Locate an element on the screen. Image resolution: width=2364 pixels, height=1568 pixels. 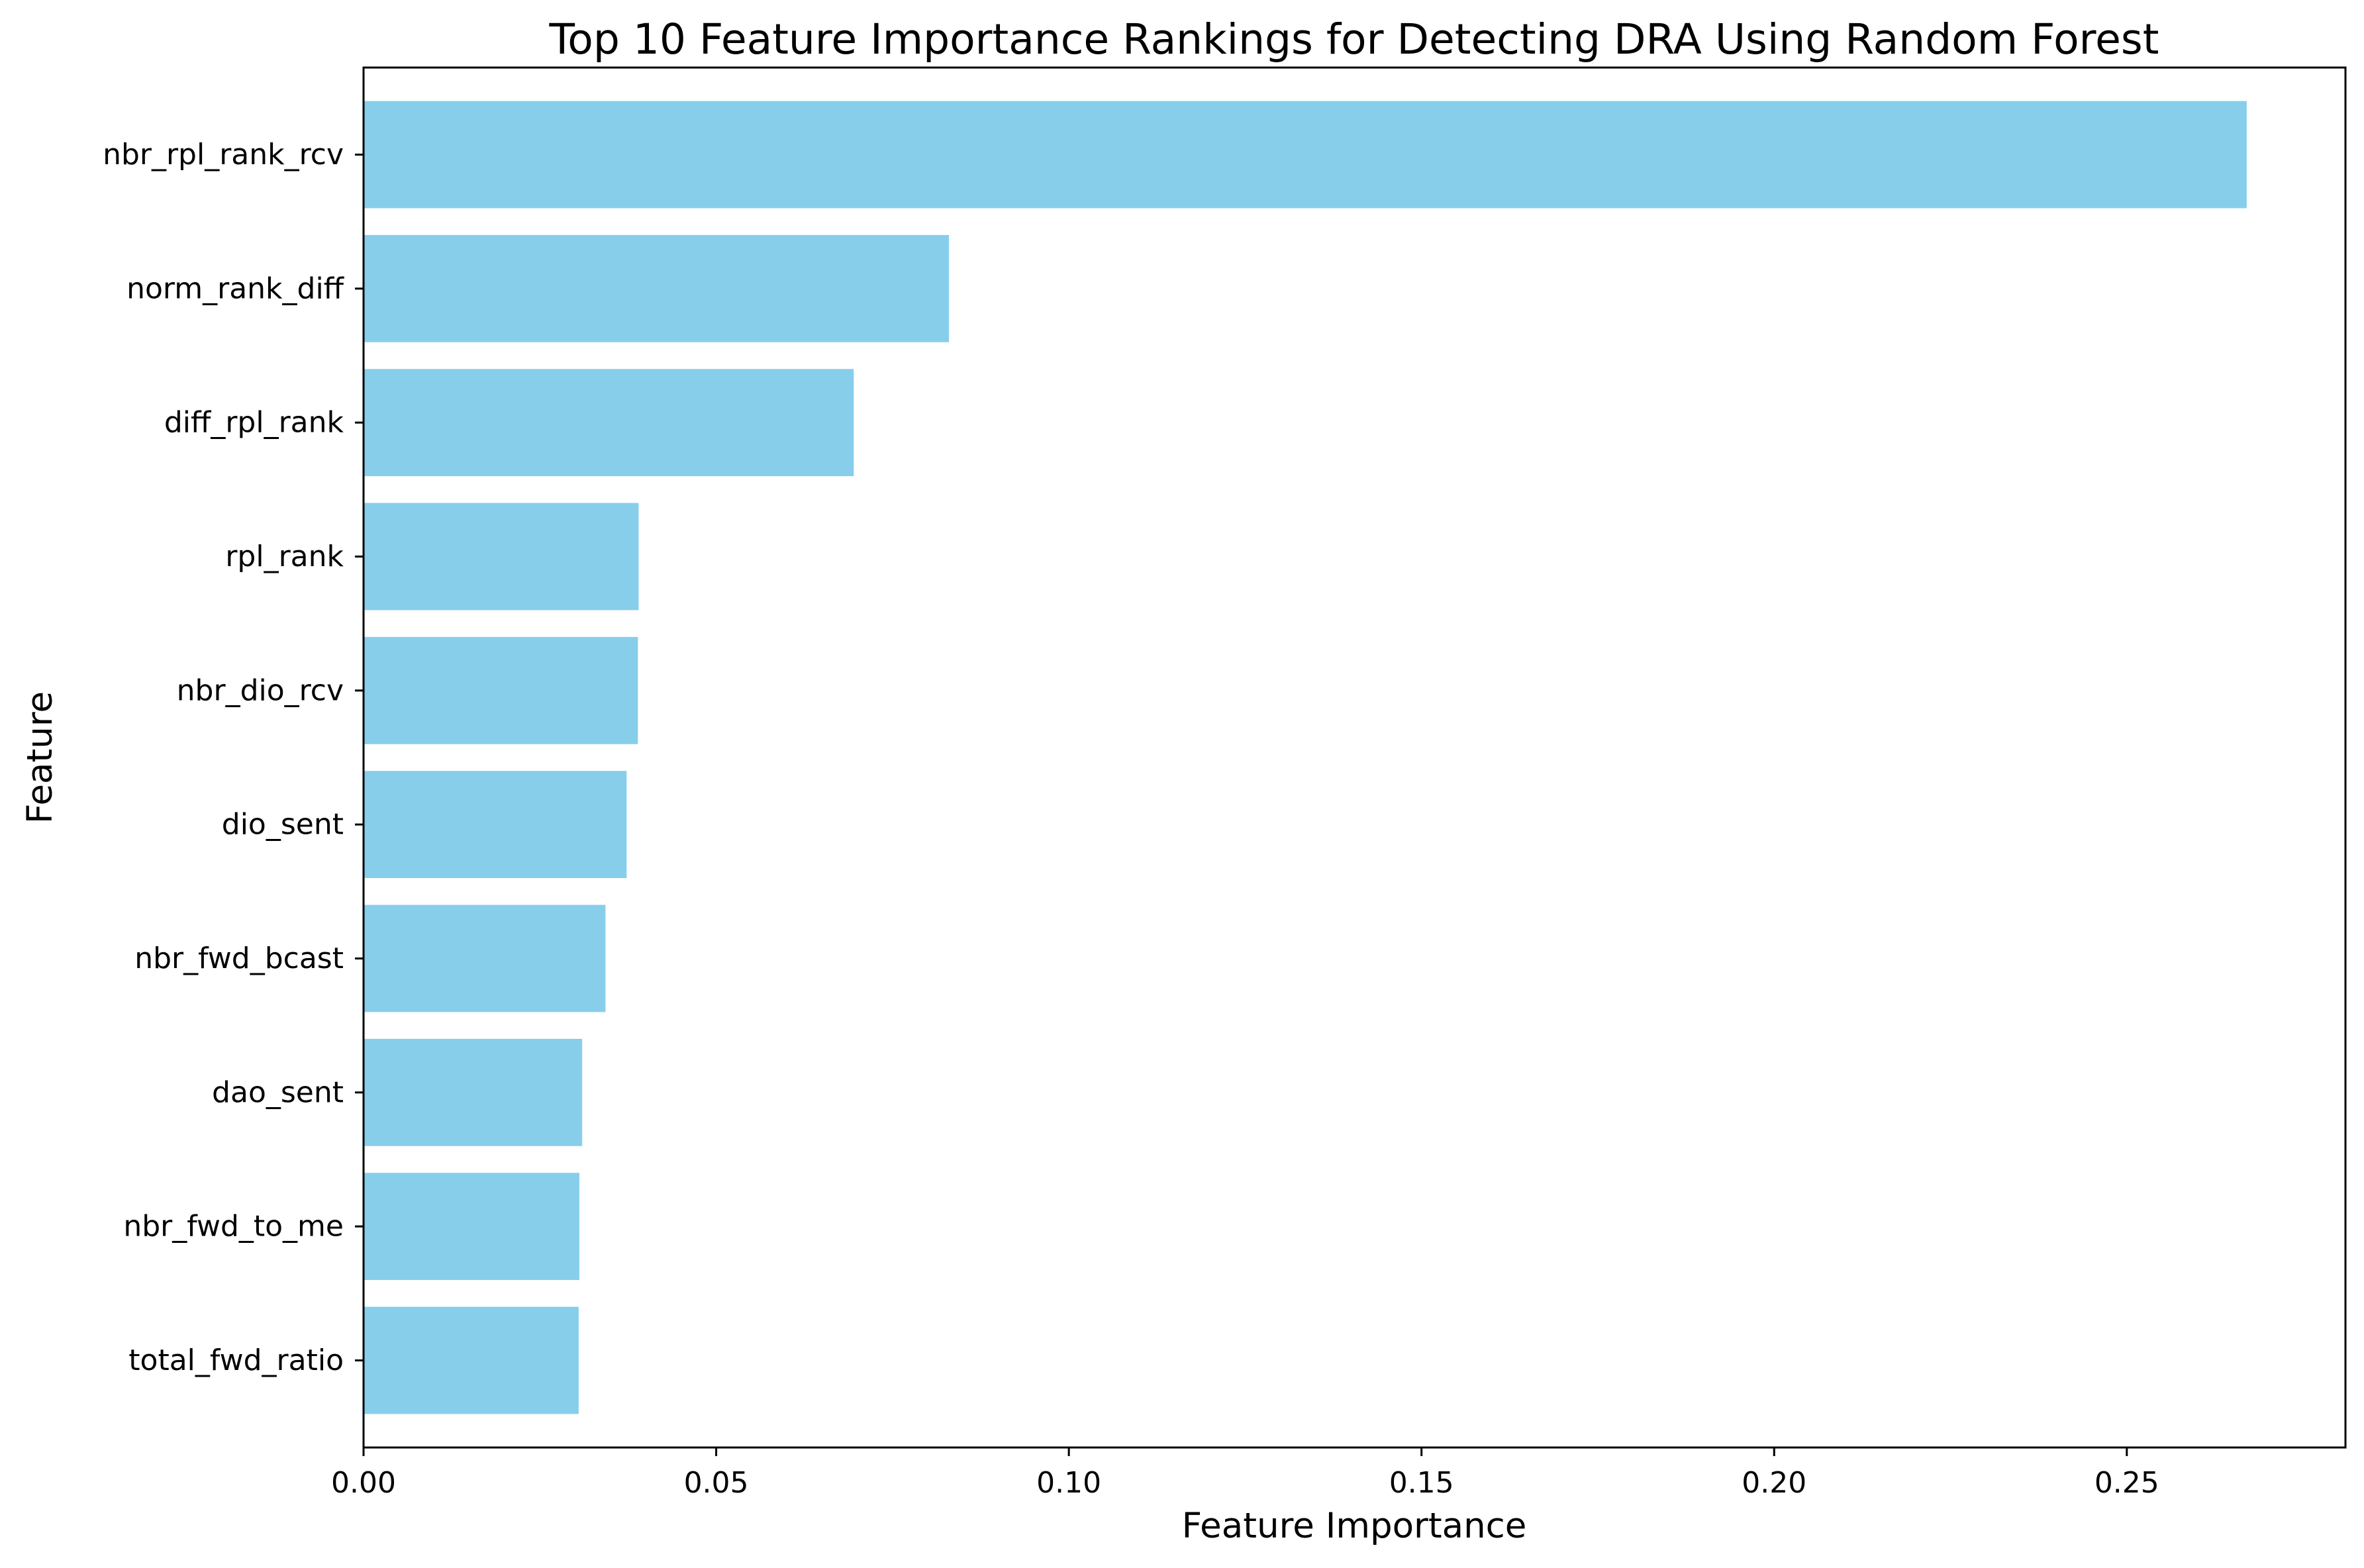
x-tick-label: 0.10 is located at coordinates (1068, 1483).